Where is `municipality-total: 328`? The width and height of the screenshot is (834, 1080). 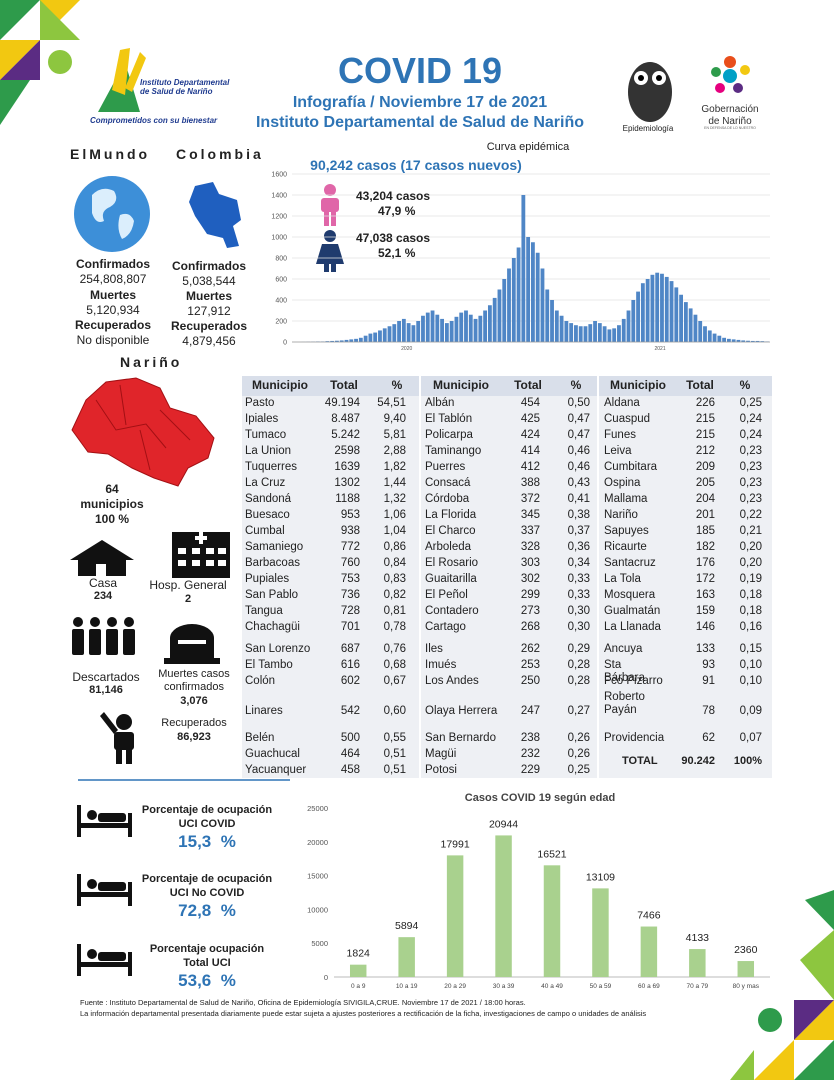 municipality-total: 328 is located at coordinates (530, 547).